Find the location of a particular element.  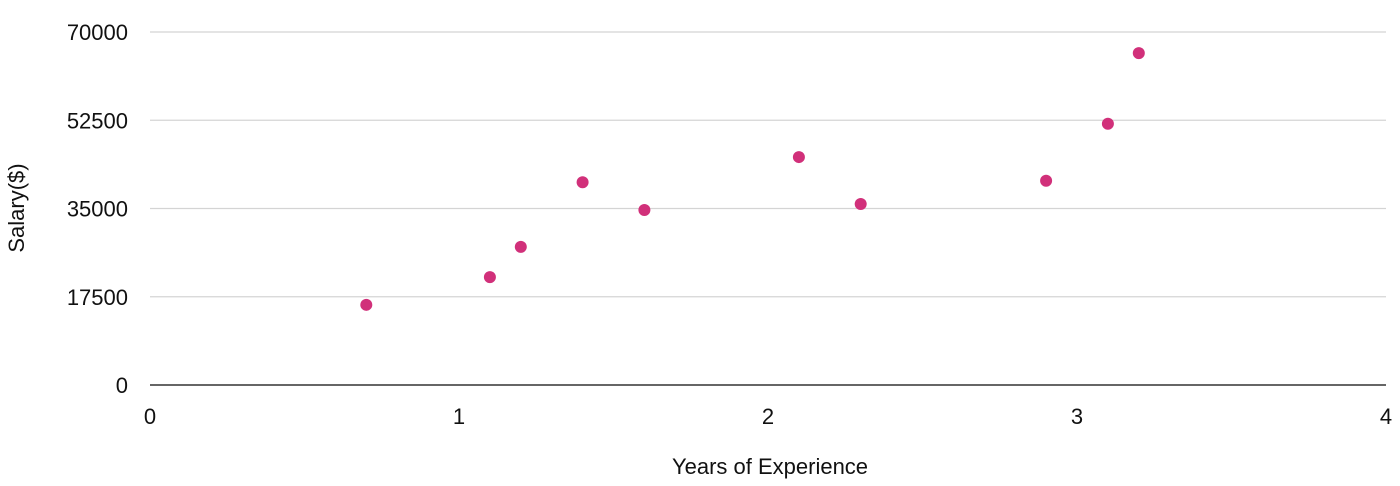

y-tick-label: 52500 is located at coordinates (97, 120).